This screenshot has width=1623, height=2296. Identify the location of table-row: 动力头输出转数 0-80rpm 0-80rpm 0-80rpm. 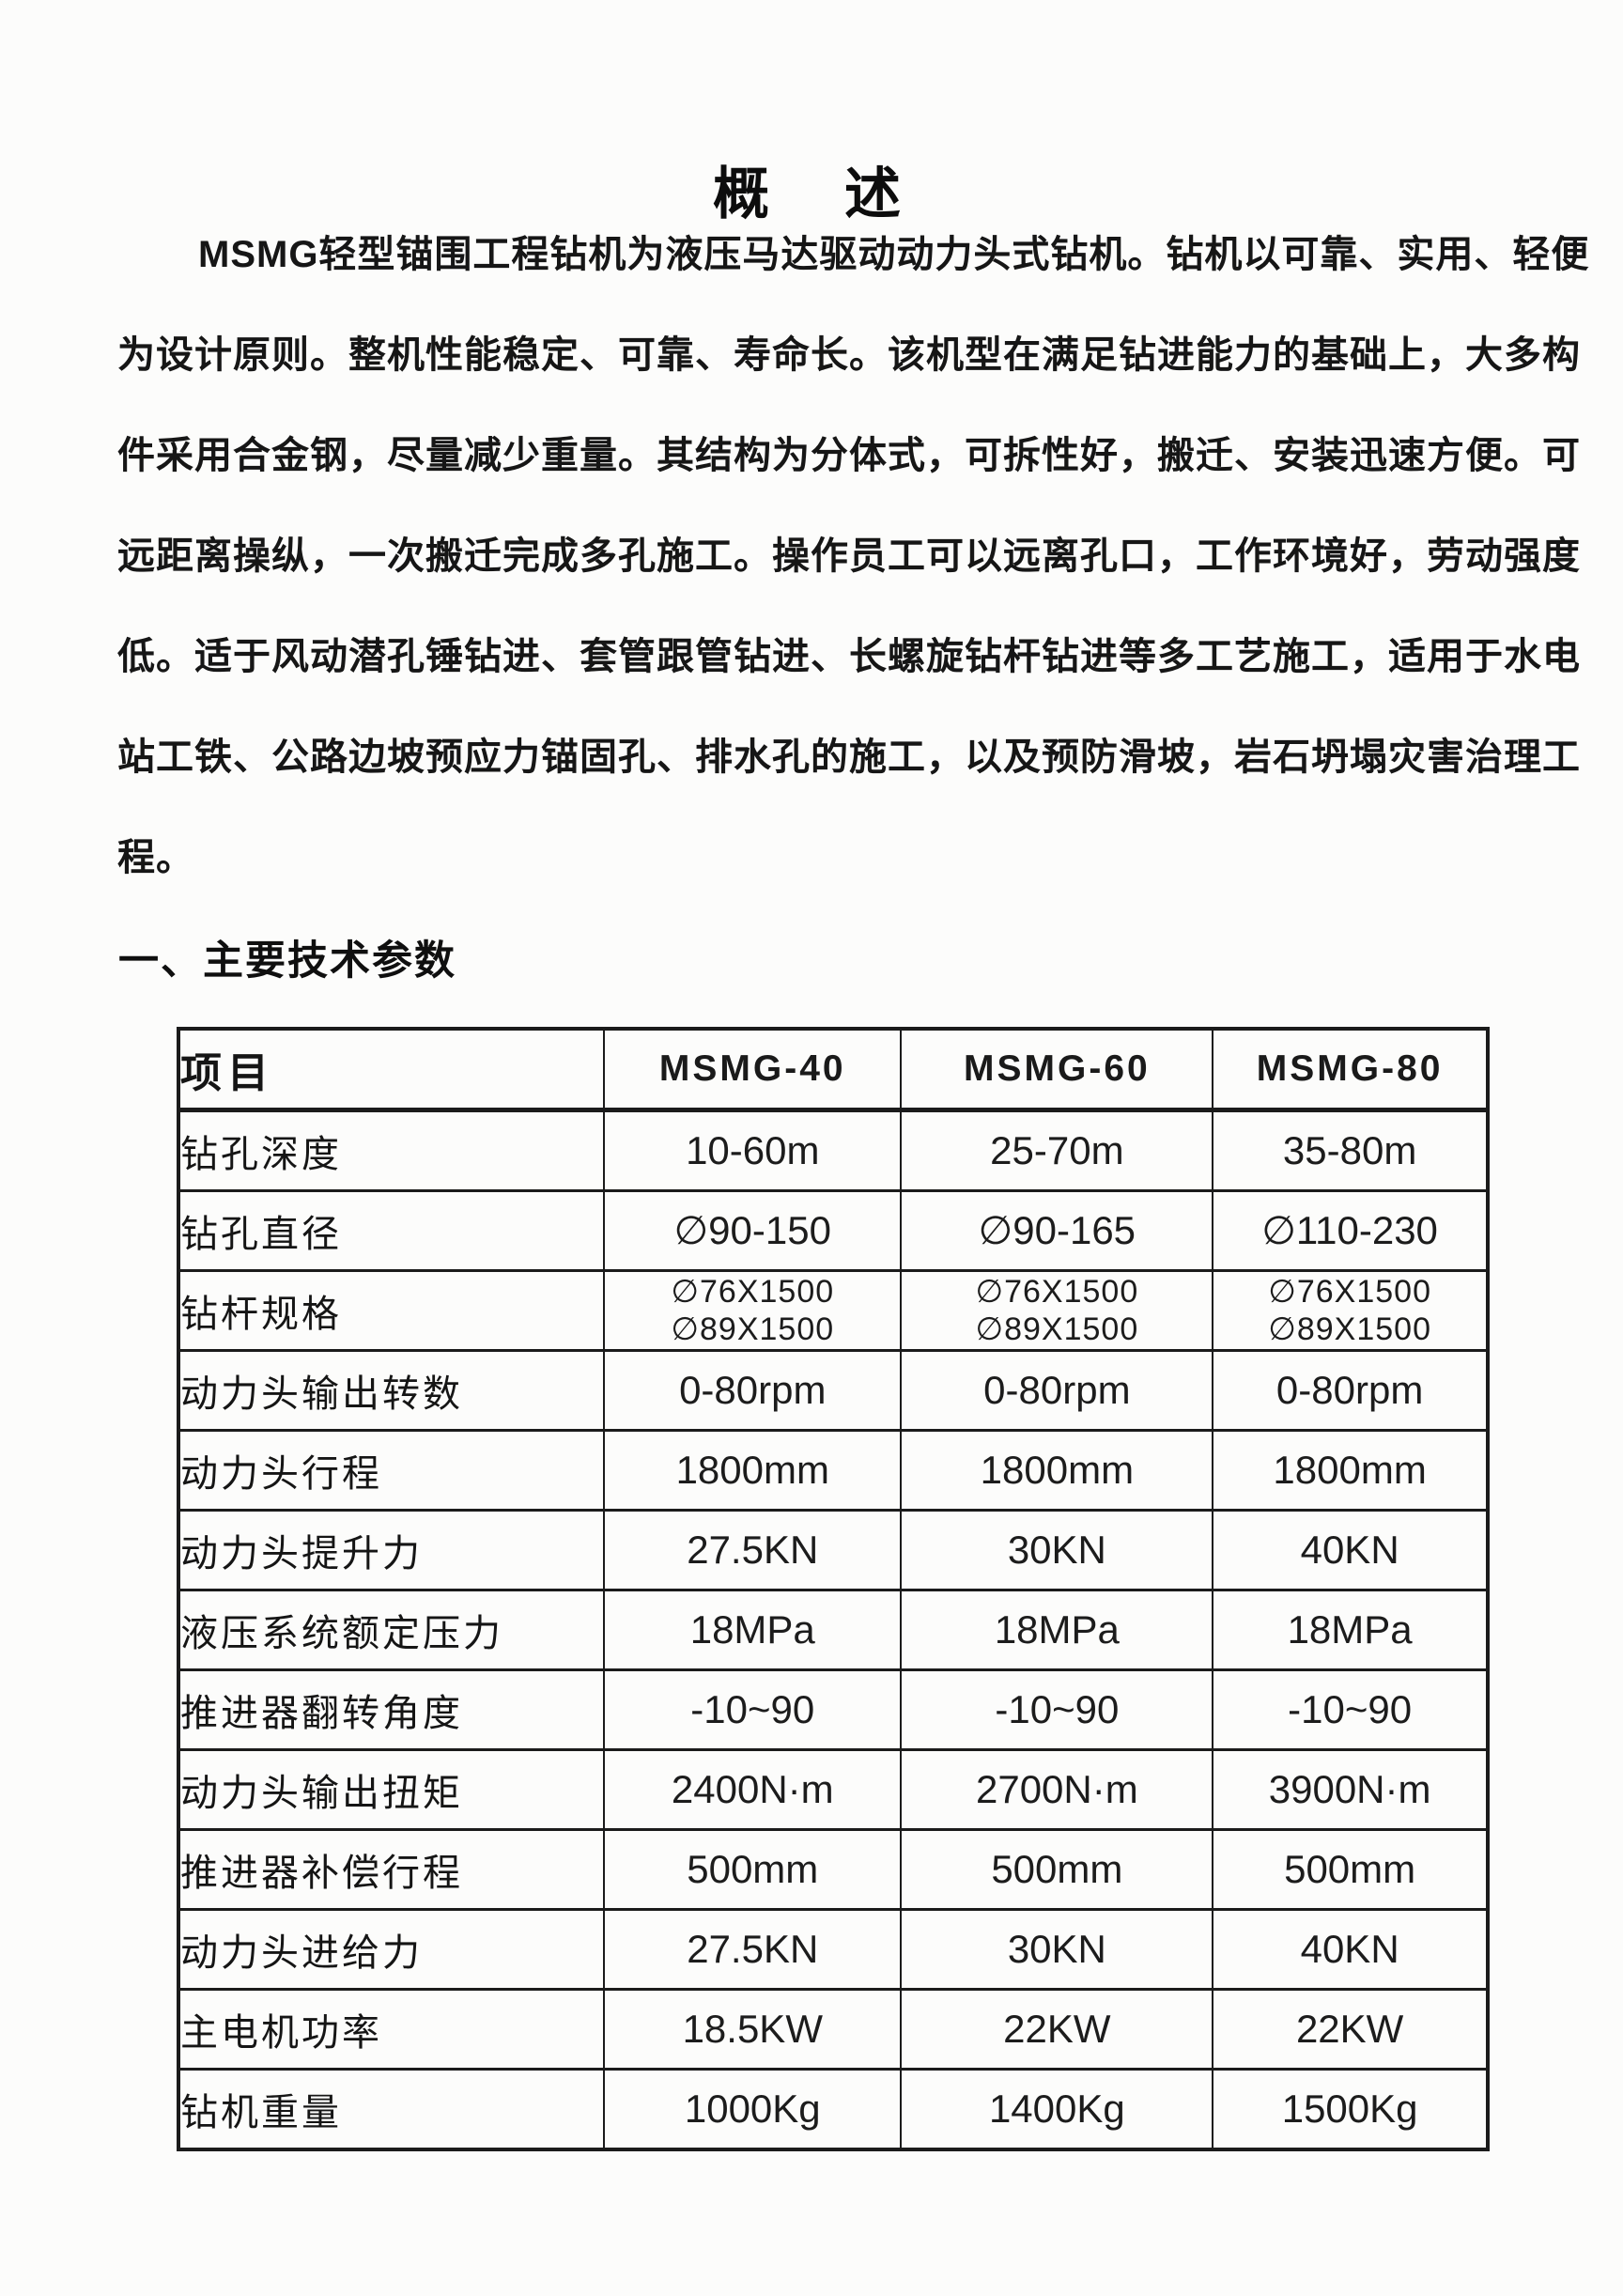
(833, 1390).